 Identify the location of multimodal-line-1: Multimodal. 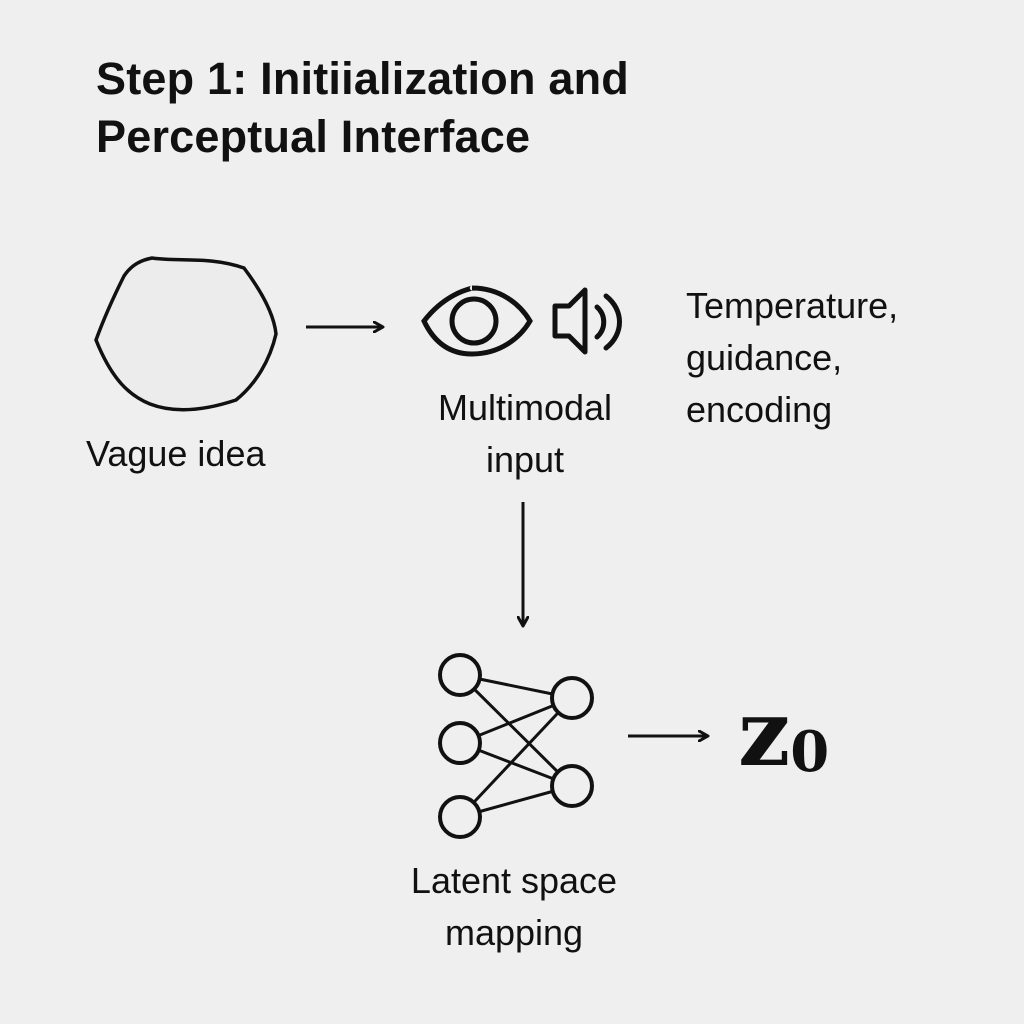
(525, 407).